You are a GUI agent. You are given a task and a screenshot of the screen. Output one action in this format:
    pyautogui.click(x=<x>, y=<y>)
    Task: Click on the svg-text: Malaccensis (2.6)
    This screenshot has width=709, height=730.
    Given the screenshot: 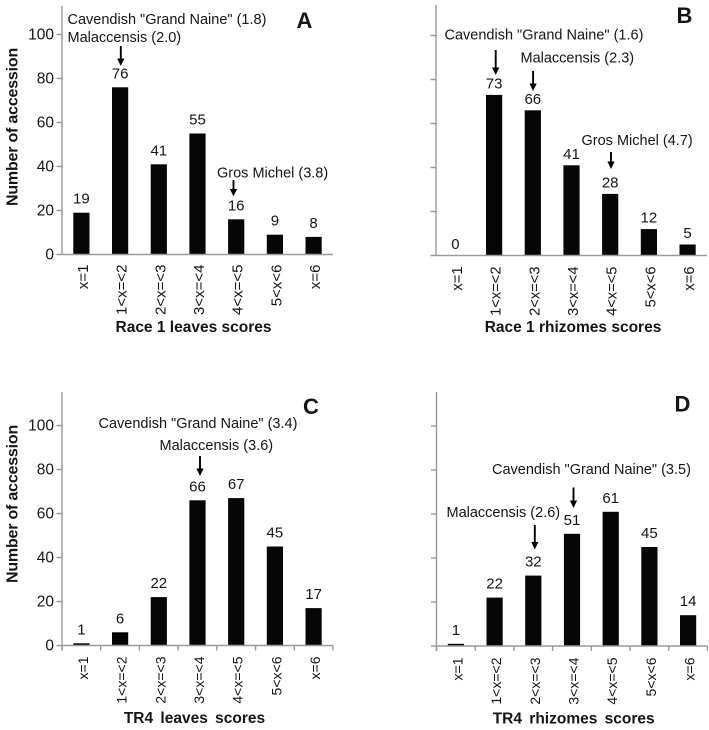 What is the action you would take?
    pyautogui.click(x=504, y=513)
    